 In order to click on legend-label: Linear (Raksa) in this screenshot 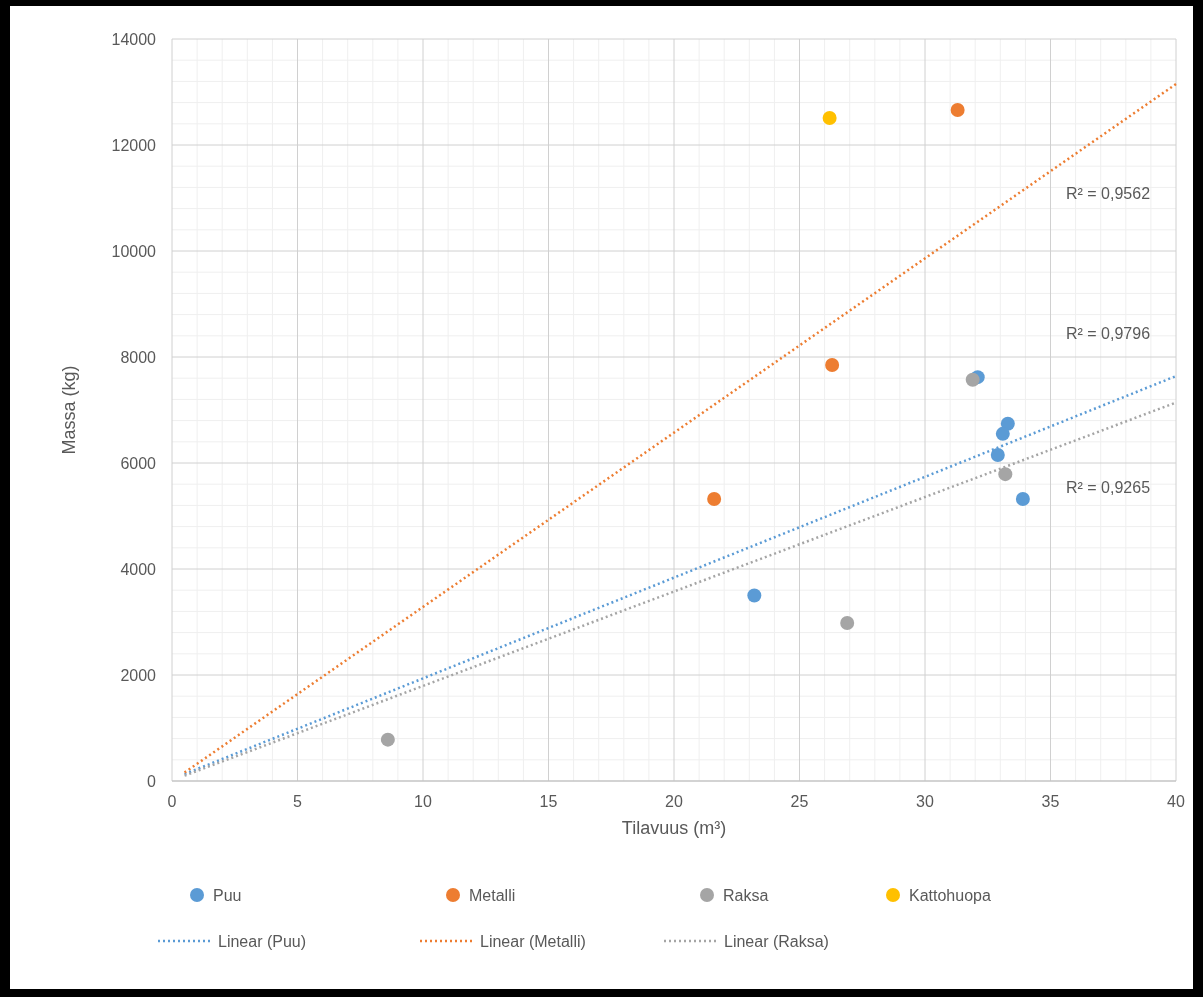, I will do `click(776, 941)`.